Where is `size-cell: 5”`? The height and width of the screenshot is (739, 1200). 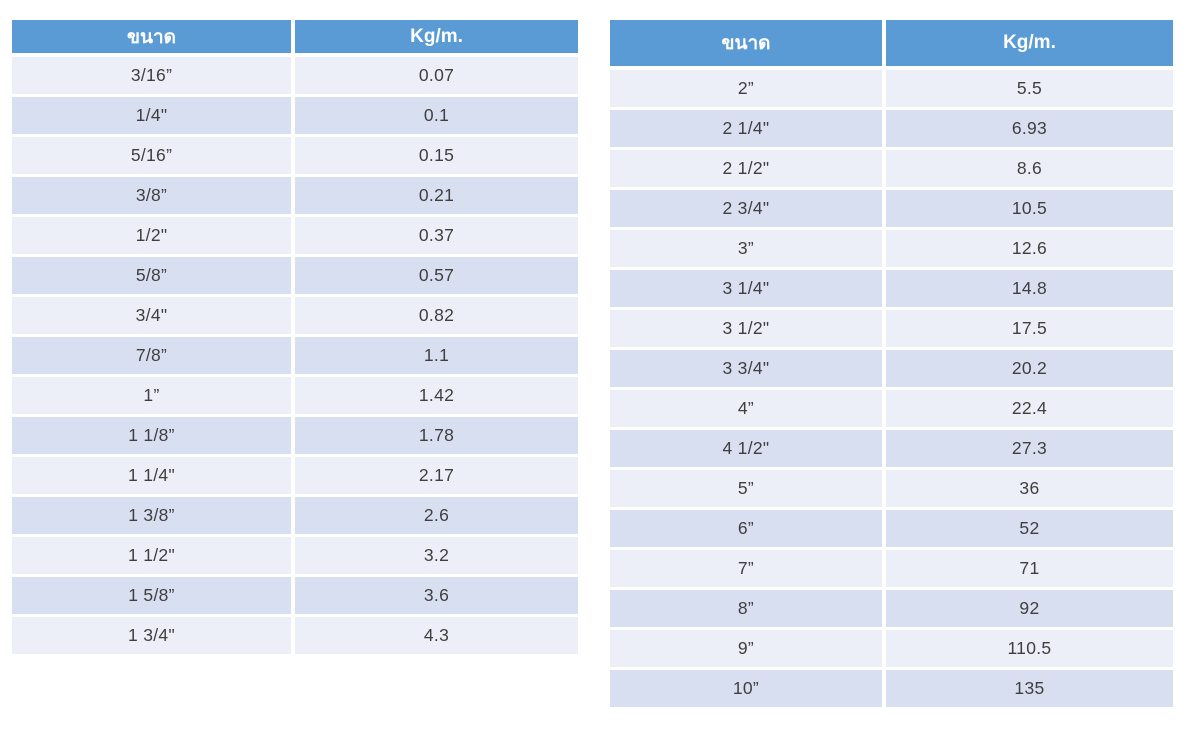 size-cell: 5” is located at coordinates (746, 490).